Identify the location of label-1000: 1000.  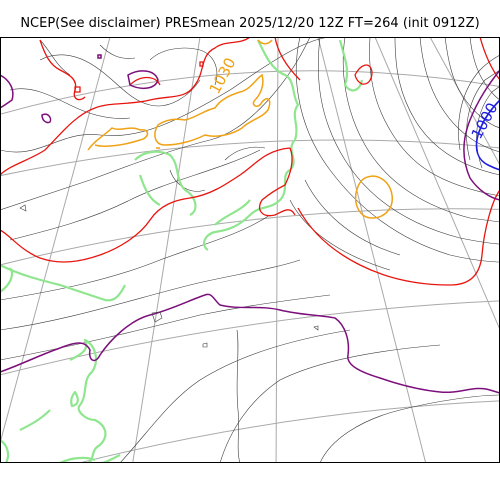
(484, 121).